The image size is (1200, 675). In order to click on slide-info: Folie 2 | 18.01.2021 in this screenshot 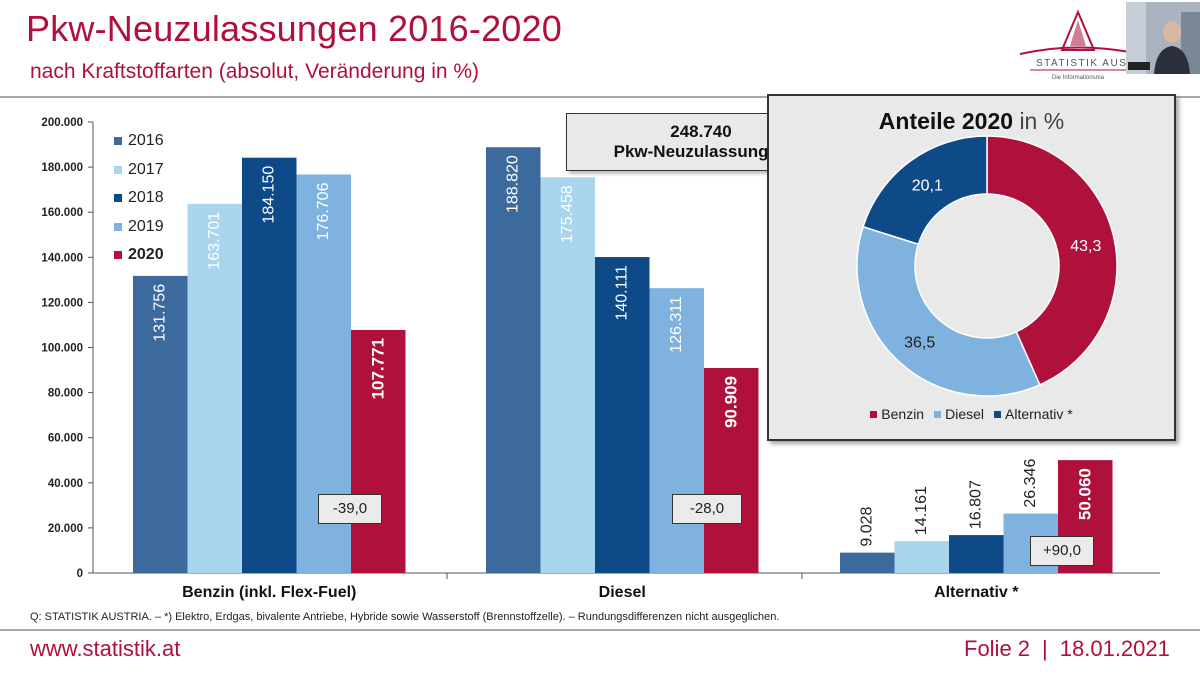, I will do `click(1067, 649)`.